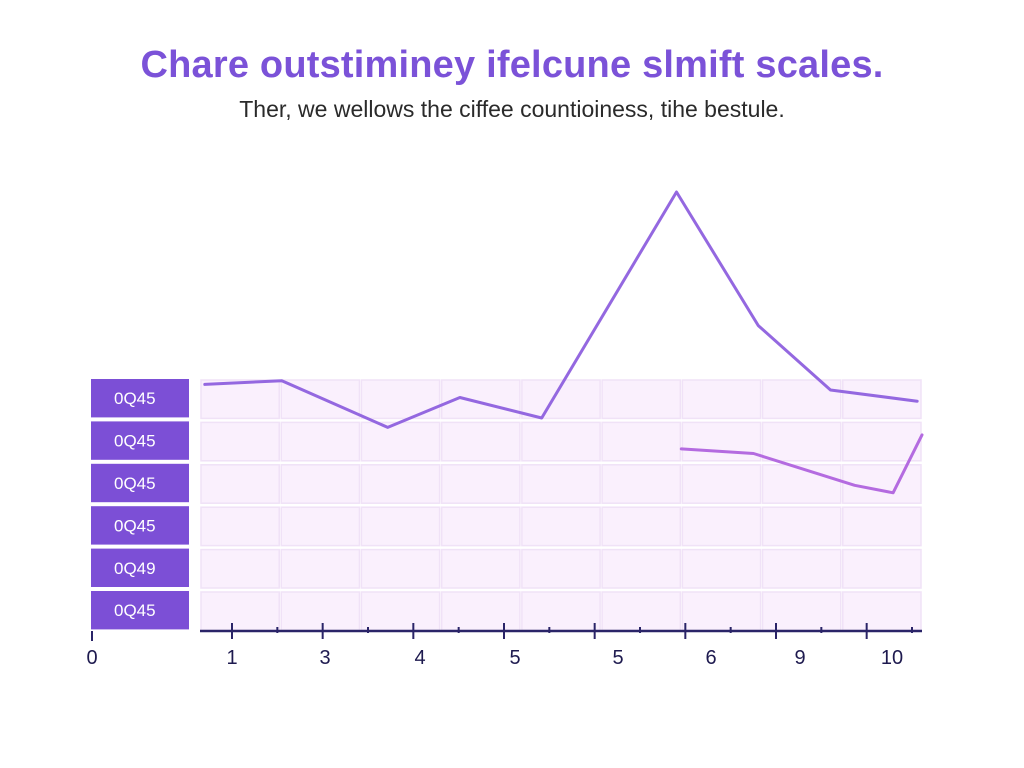 The height and width of the screenshot is (768, 1024). I want to click on x-tick-label: 4, so click(419, 658).